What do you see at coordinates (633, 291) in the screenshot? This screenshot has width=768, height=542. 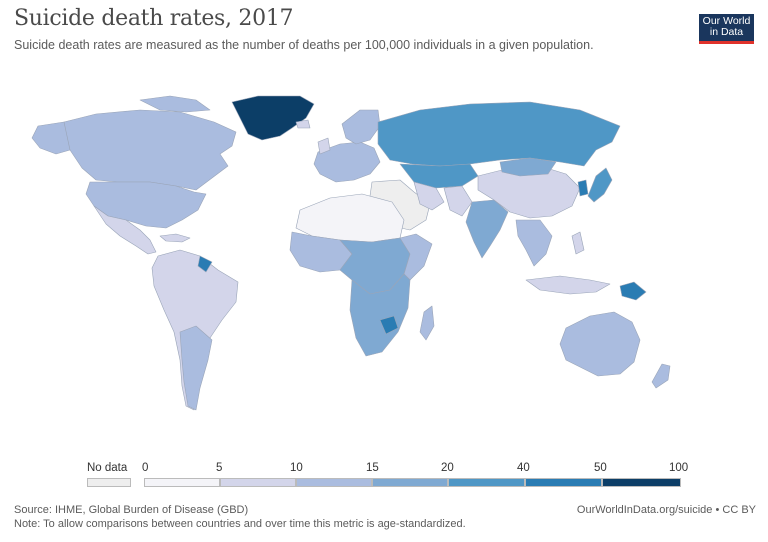 I see `region-papua-new-guinea` at bounding box center [633, 291].